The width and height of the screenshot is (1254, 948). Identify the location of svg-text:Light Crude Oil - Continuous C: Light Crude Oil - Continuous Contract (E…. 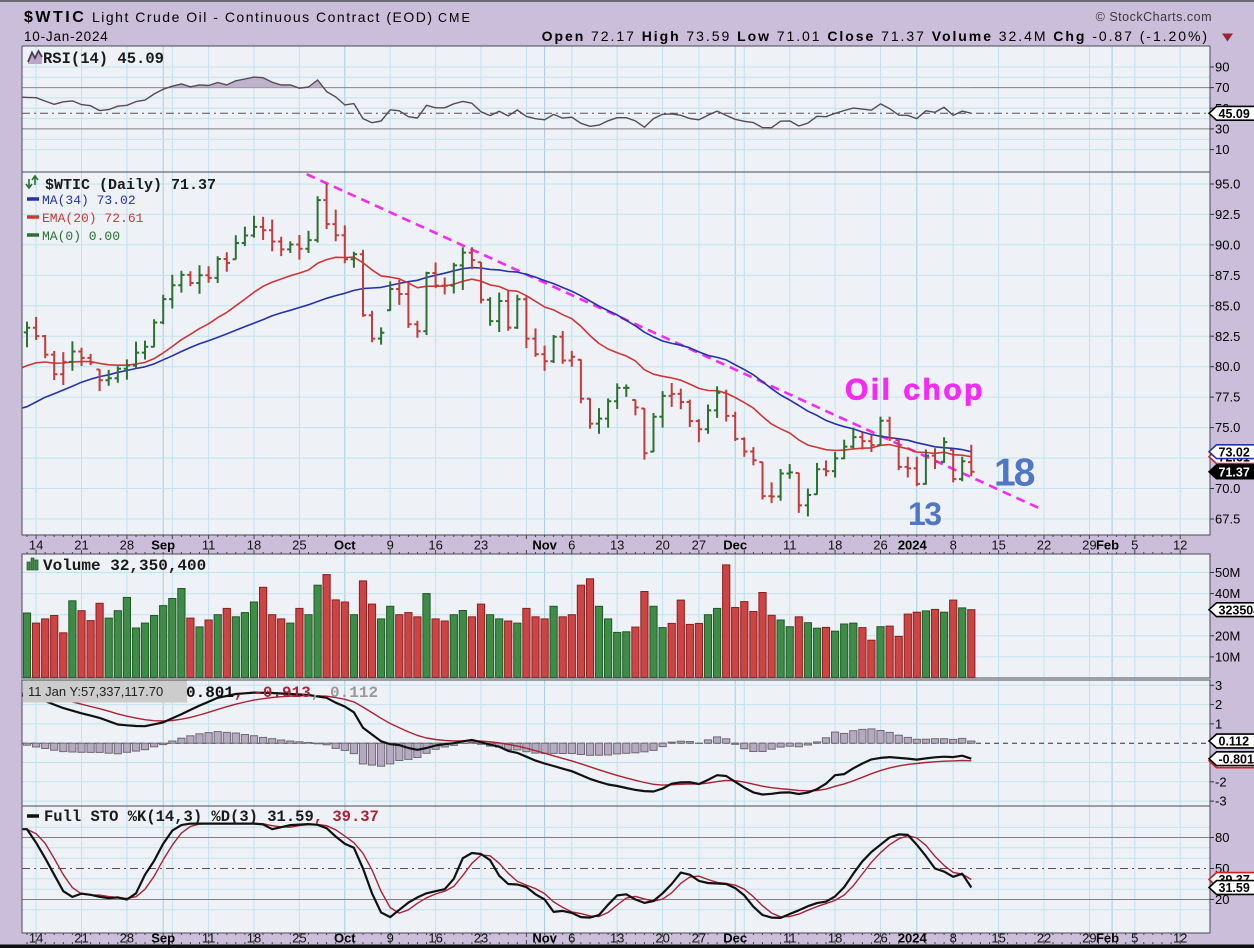
(263, 17).